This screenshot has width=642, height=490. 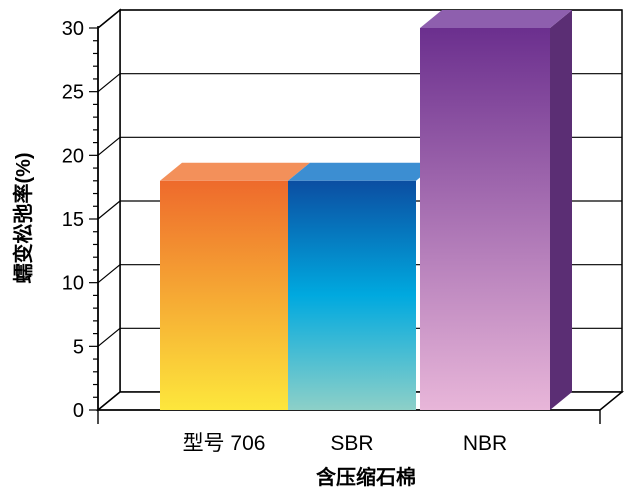 What do you see at coordinates (73, 93) in the screenshot?
I see `y-tick-label: 25` at bounding box center [73, 93].